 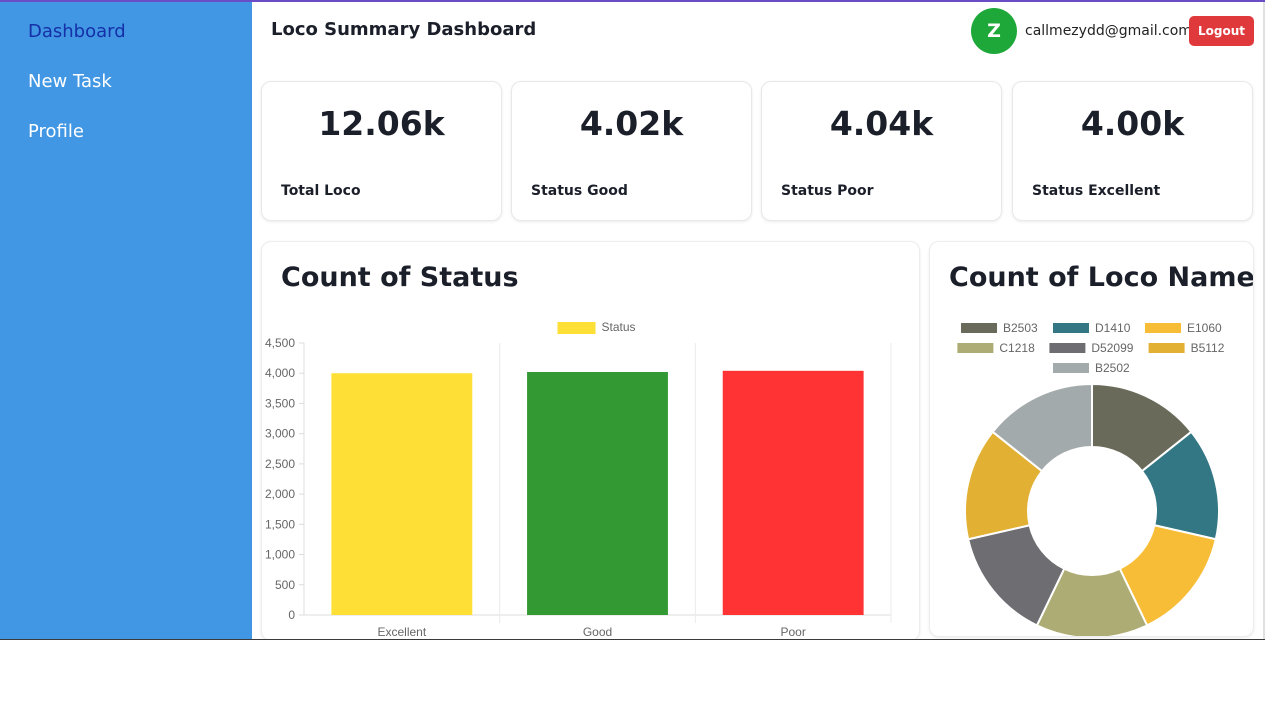 What do you see at coordinates (401, 632) in the screenshot?
I see `x-tick-label: Excellent` at bounding box center [401, 632].